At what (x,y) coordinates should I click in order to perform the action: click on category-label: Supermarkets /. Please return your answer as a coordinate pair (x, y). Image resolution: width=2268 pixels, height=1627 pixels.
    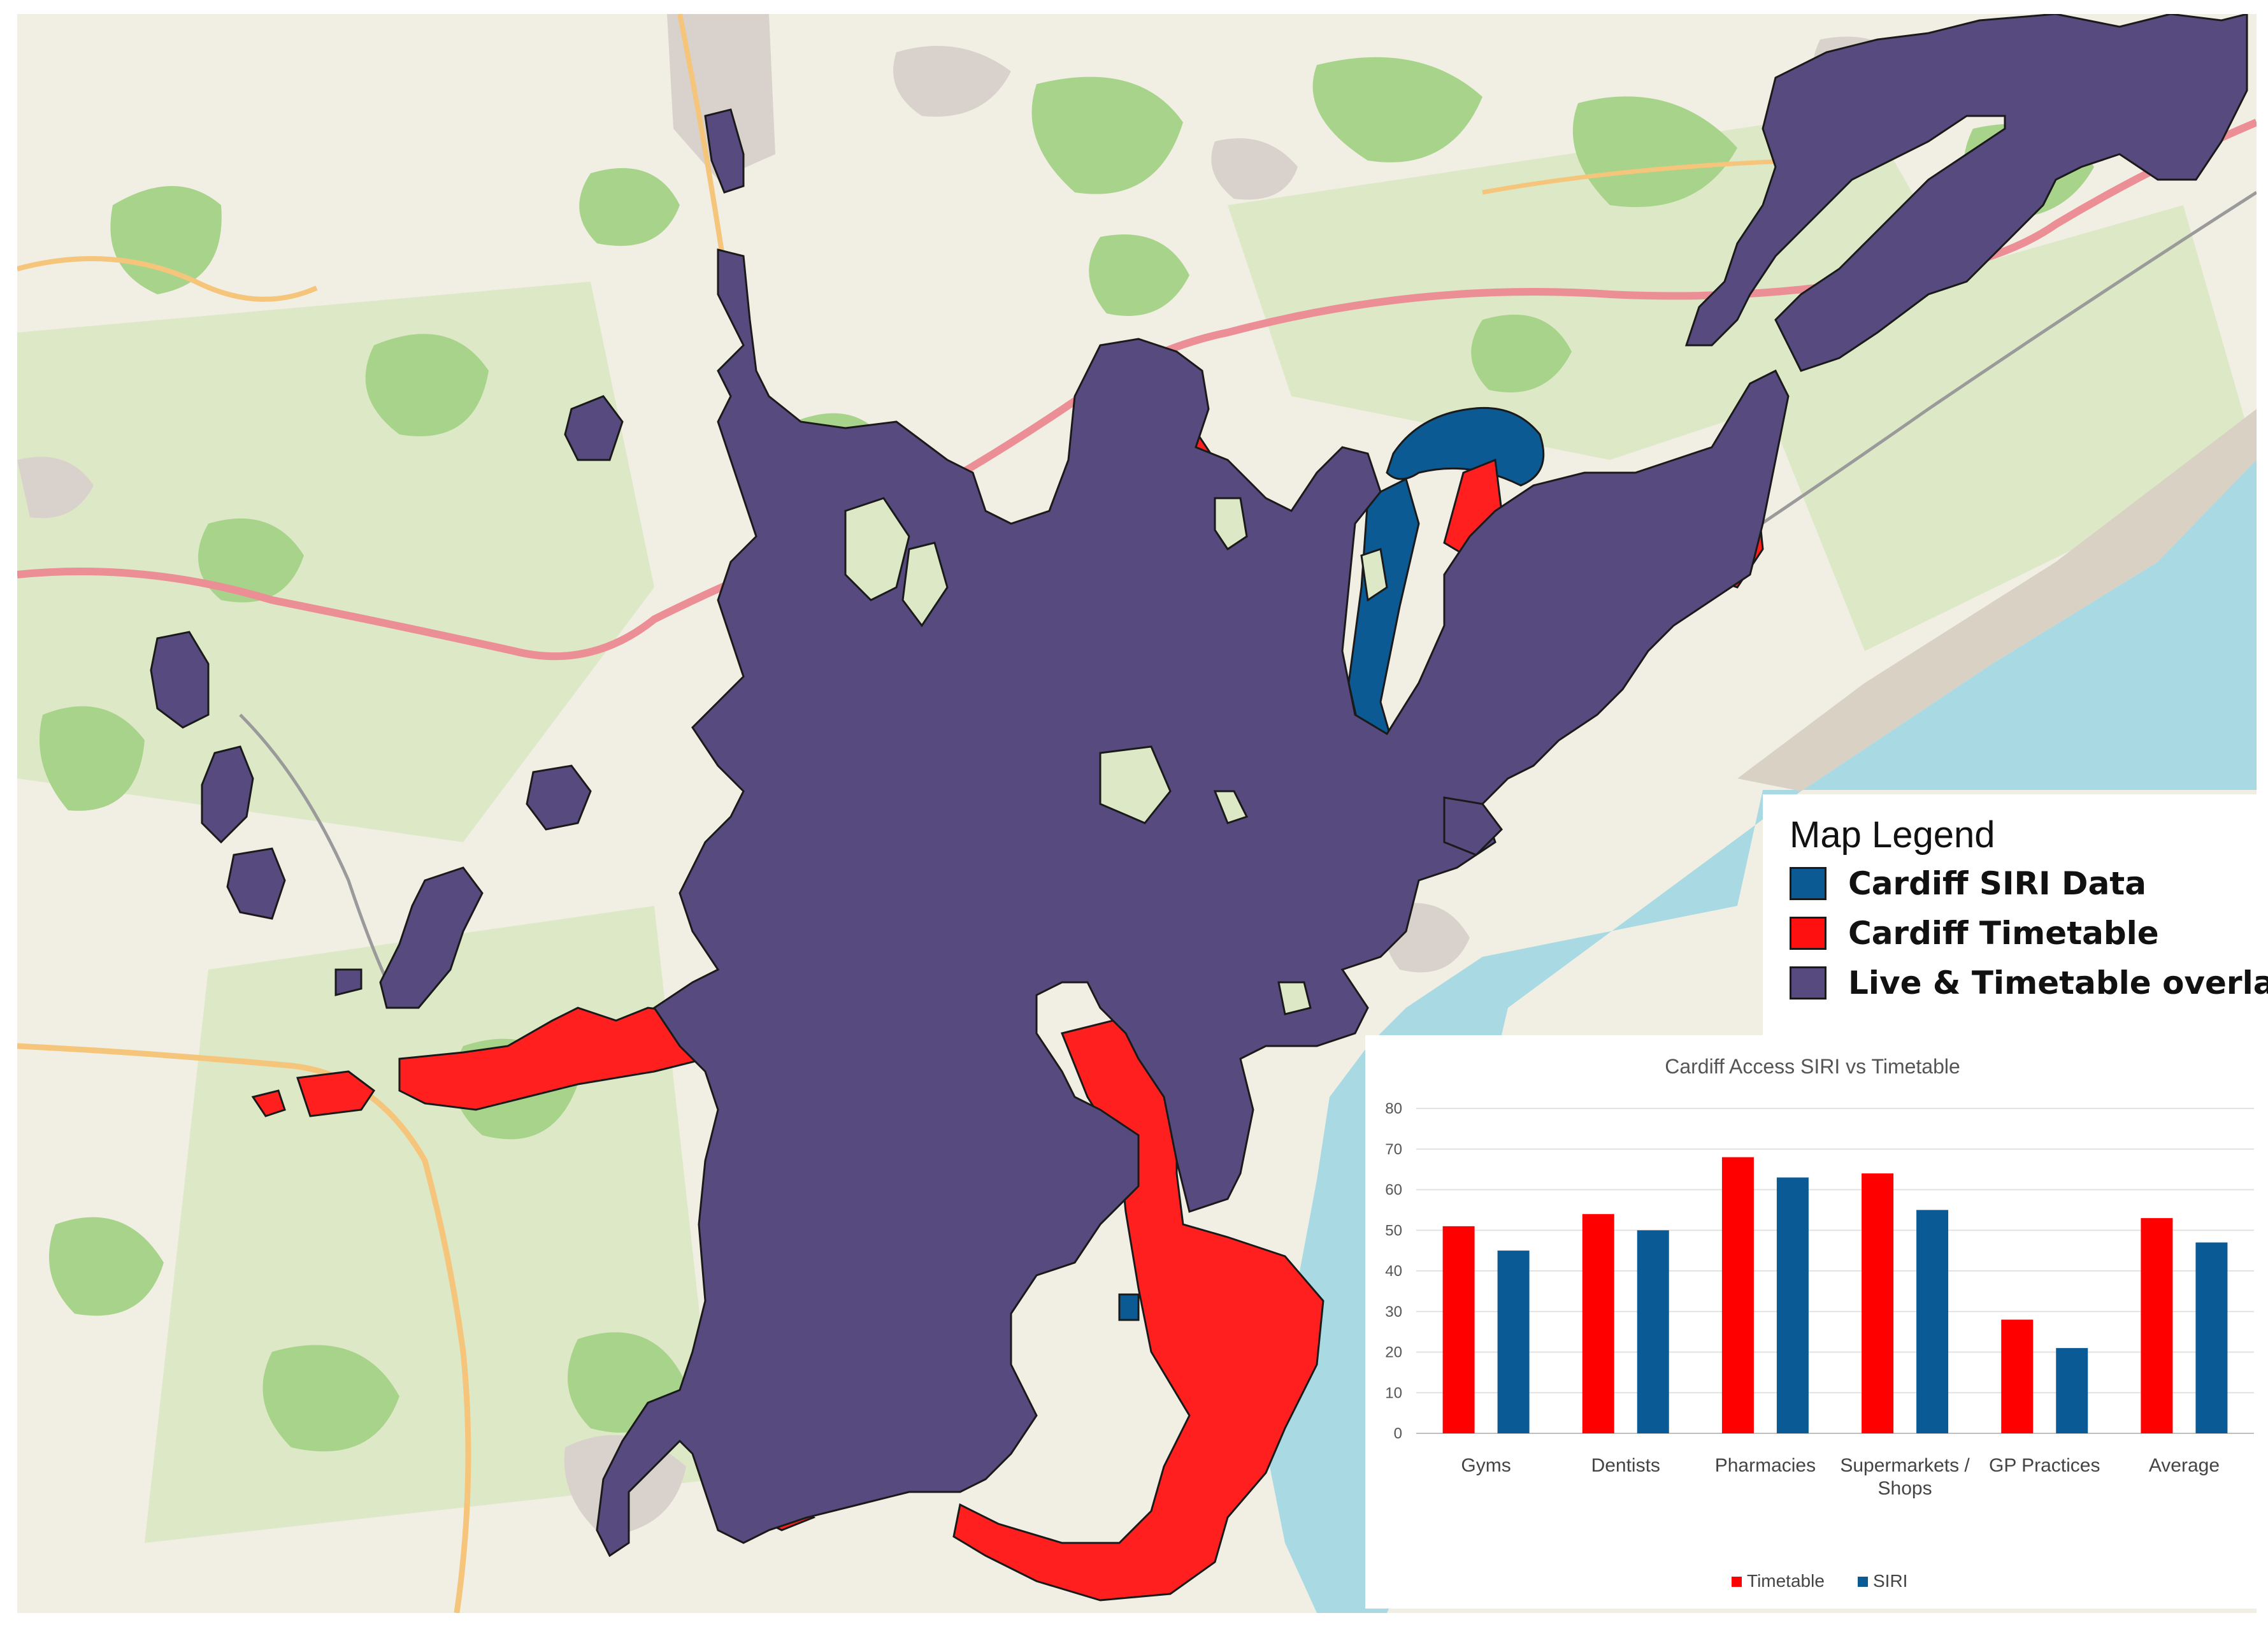
    Looking at the image, I should click on (1905, 1465).